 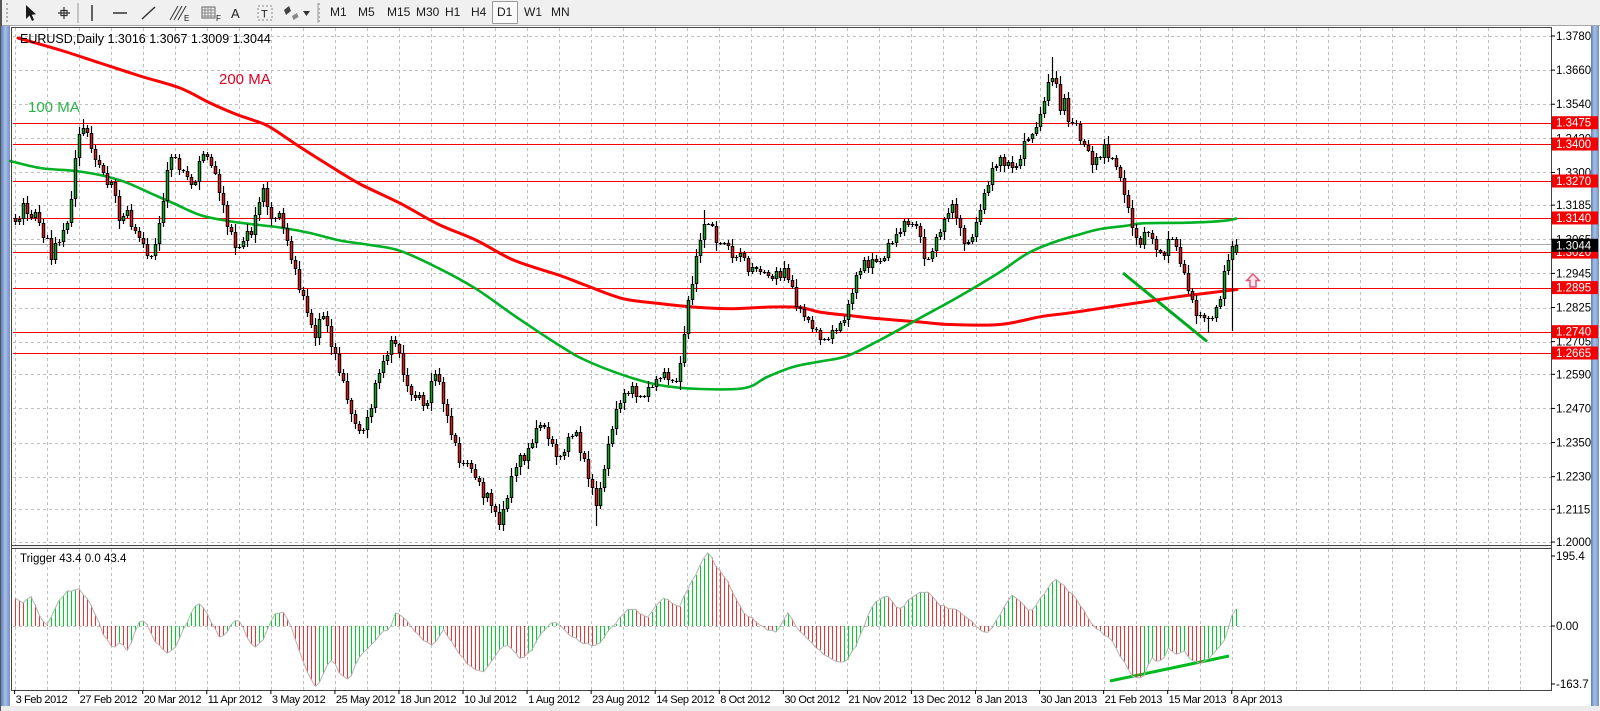 I want to click on svg-text: 13 Dec 2012, so click(x=941, y=700).